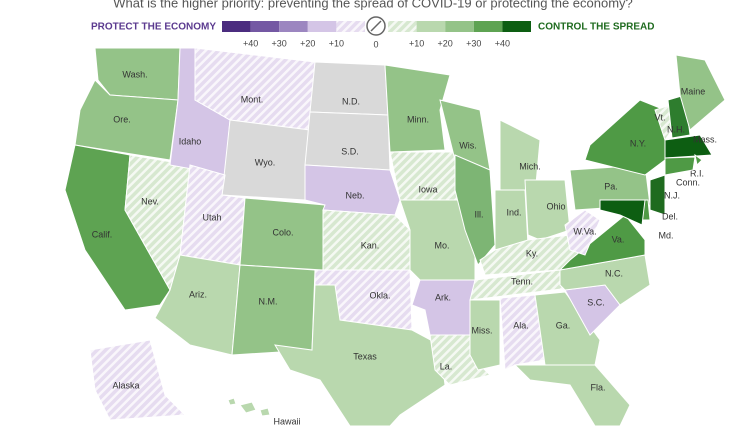  Describe the element at coordinates (252, 99) in the screenshot. I see `state-label: Mont.` at that location.